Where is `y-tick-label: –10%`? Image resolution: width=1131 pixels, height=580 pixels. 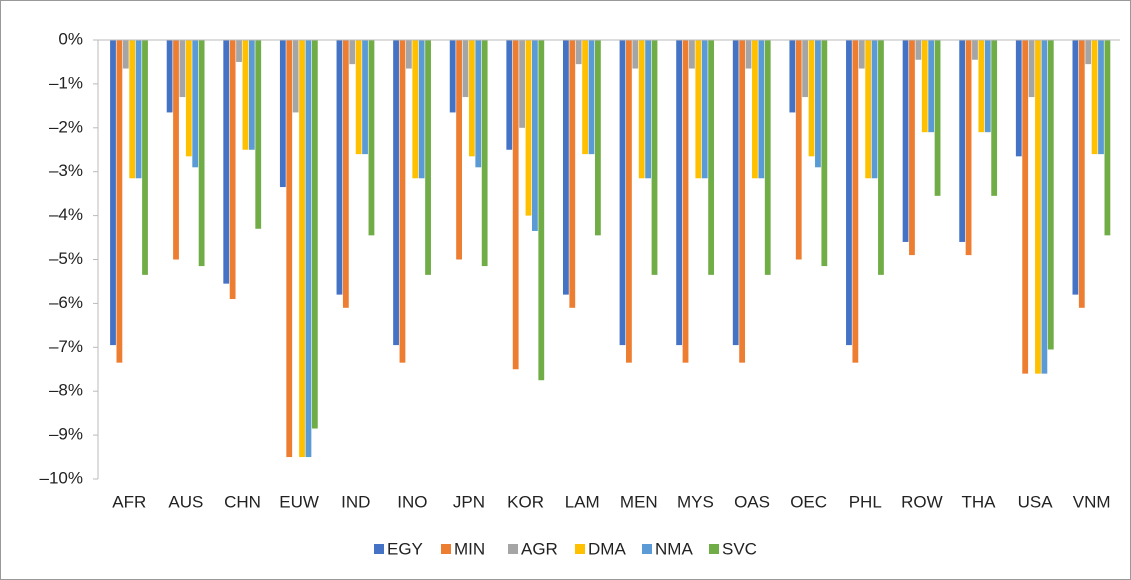
y-tick-label: –10% is located at coordinates (61, 477).